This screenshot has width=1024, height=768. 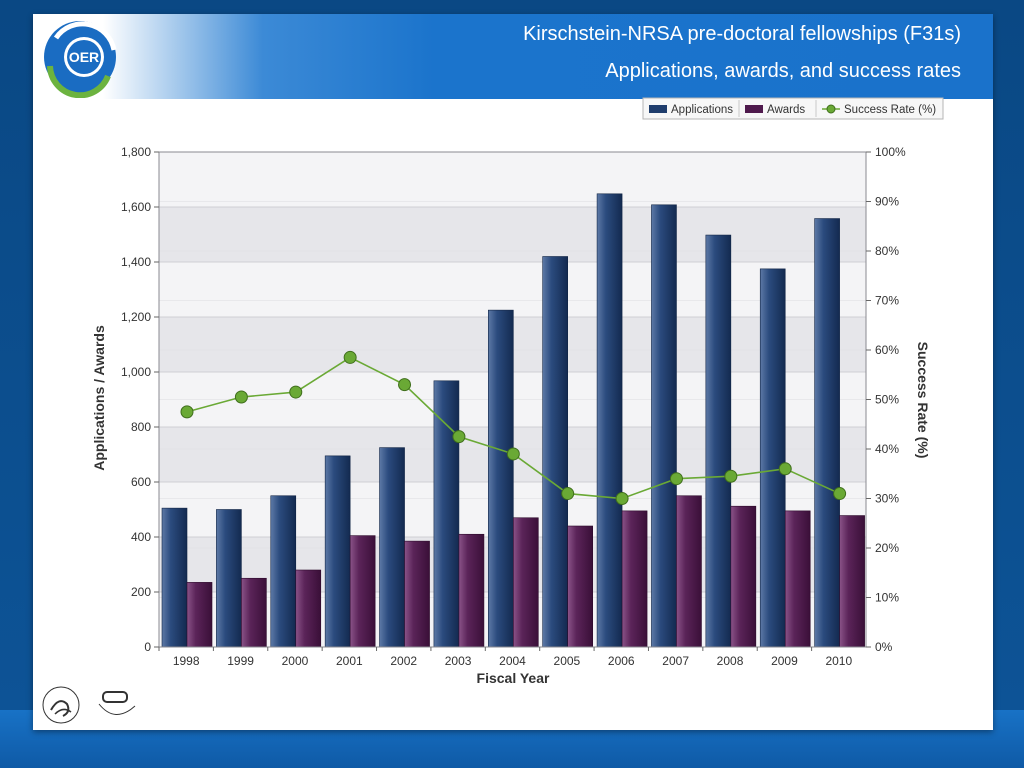 What do you see at coordinates (884, 647) in the screenshot?
I see `y2-tick-label: 0%` at bounding box center [884, 647].